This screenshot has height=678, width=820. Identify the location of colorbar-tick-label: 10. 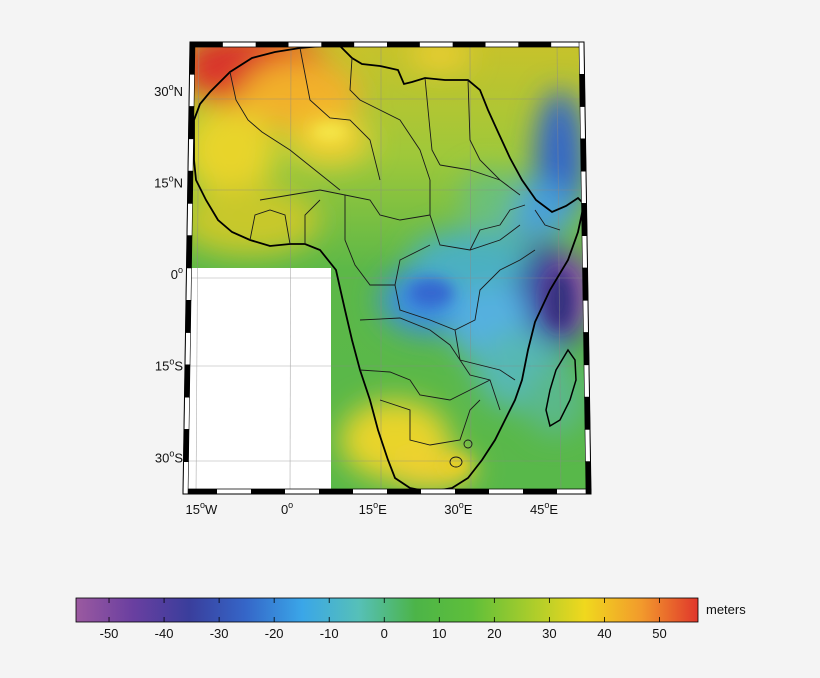
(439, 633).